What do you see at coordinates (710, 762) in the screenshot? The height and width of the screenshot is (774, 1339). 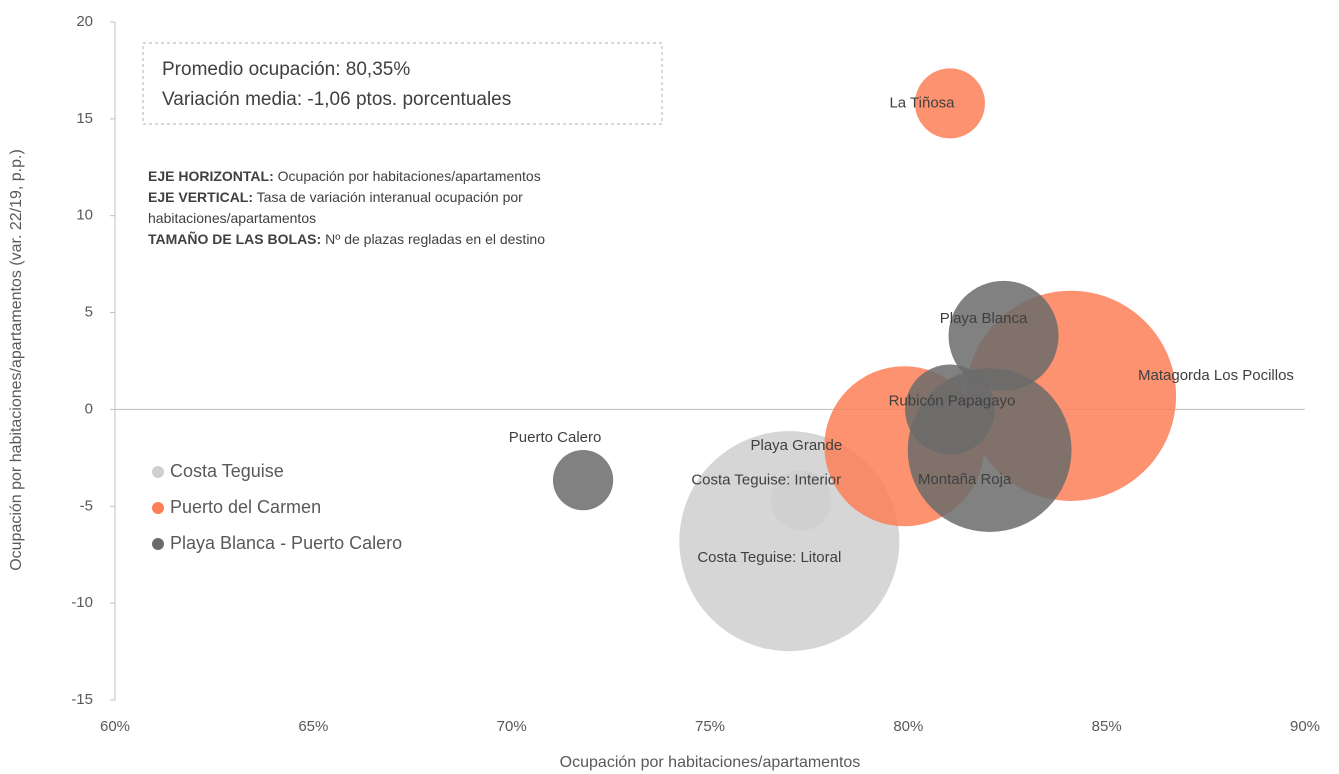 I see `x-axis-title: Ocupación por habitaciones/apartamentos` at bounding box center [710, 762].